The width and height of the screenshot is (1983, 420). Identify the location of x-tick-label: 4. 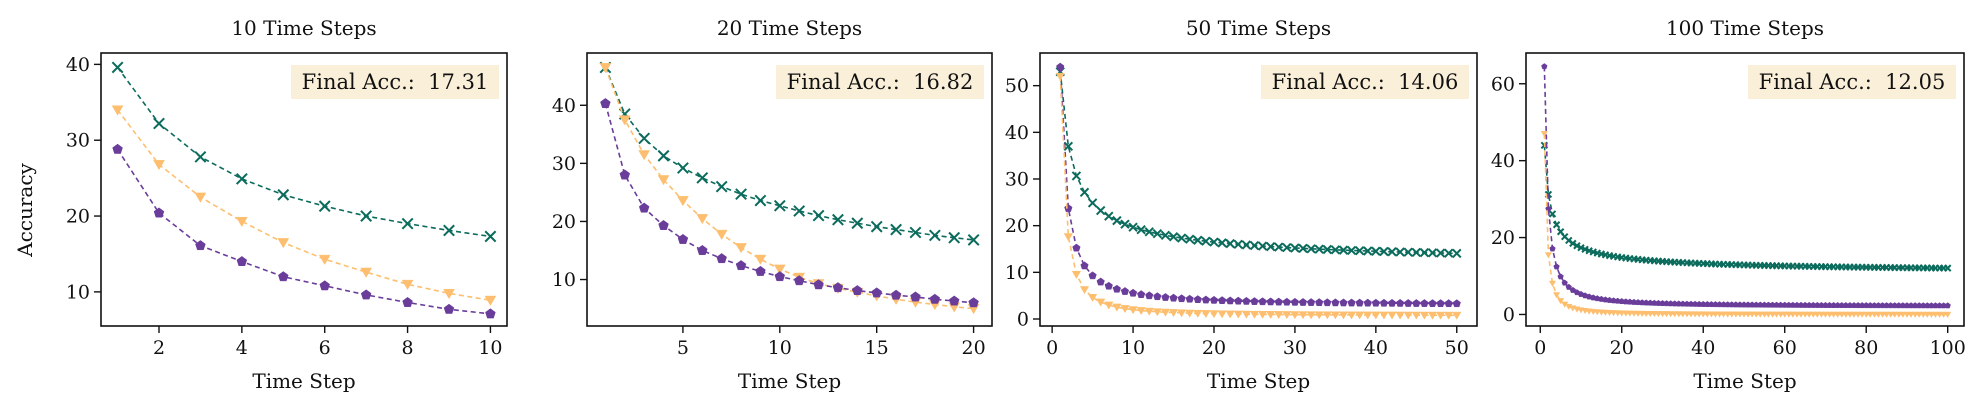
(242, 348).